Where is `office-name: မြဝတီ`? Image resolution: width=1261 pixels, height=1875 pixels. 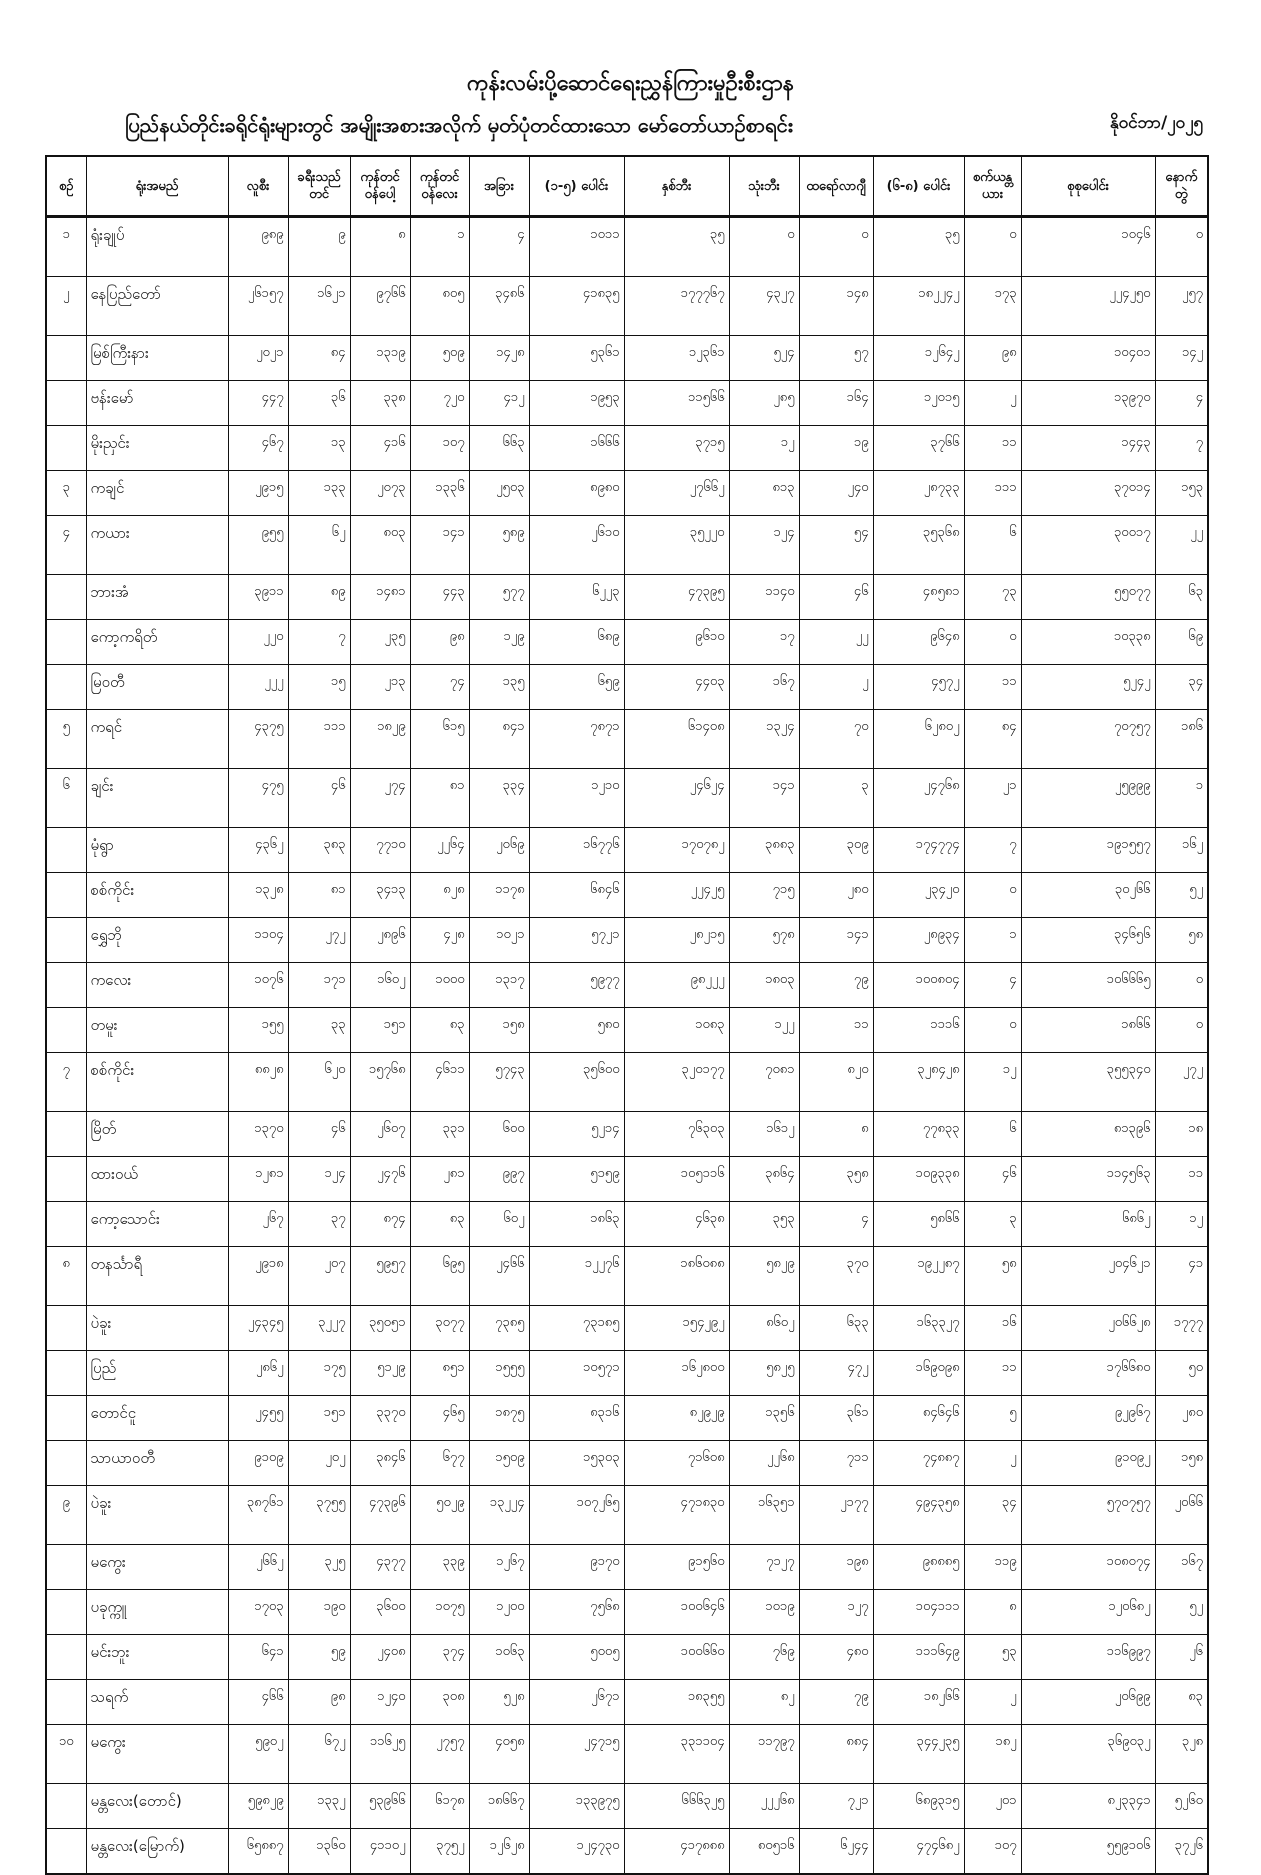 office-name: မြဝတီ is located at coordinates (157, 687).